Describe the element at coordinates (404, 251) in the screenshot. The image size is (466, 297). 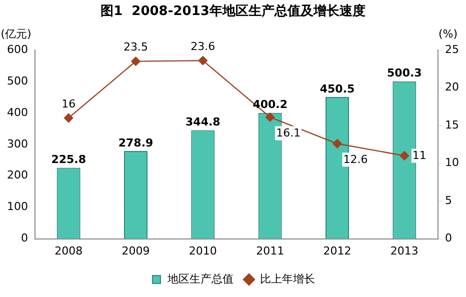
I see `x-tick-label: 2013` at that location.